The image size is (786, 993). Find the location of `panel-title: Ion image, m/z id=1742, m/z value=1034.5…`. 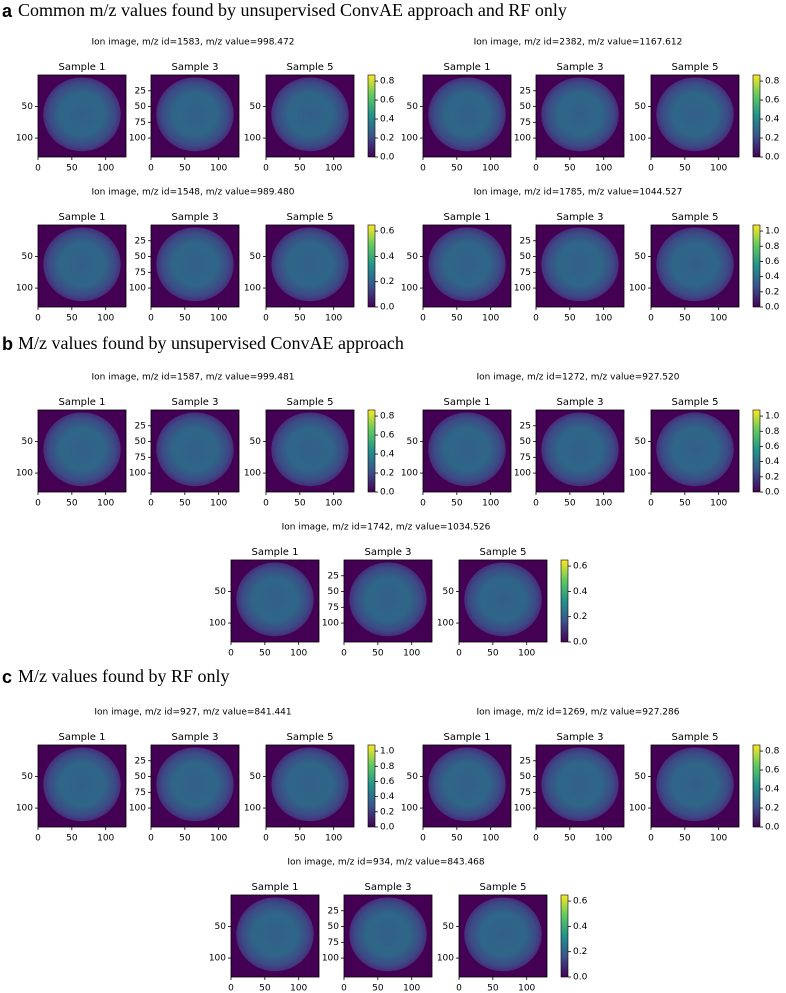

panel-title: Ion image, m/z id=1742, m/z value=1034.5… is located at coordinates (386, 528).